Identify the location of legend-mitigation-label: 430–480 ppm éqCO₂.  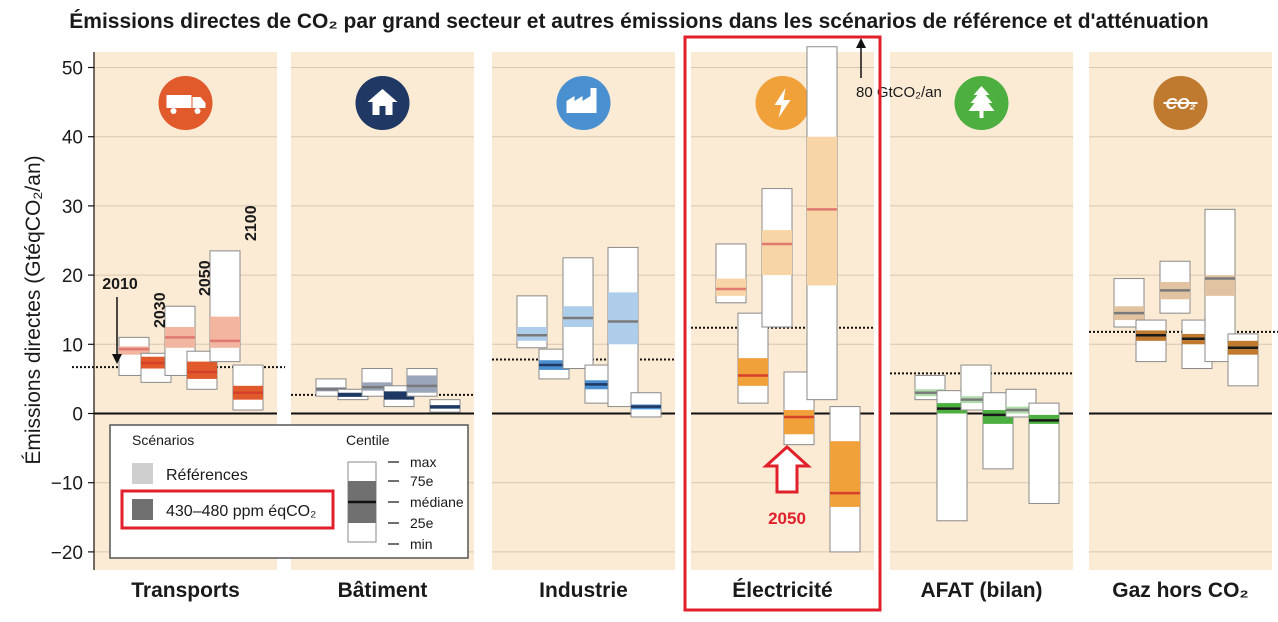
(241, 511).